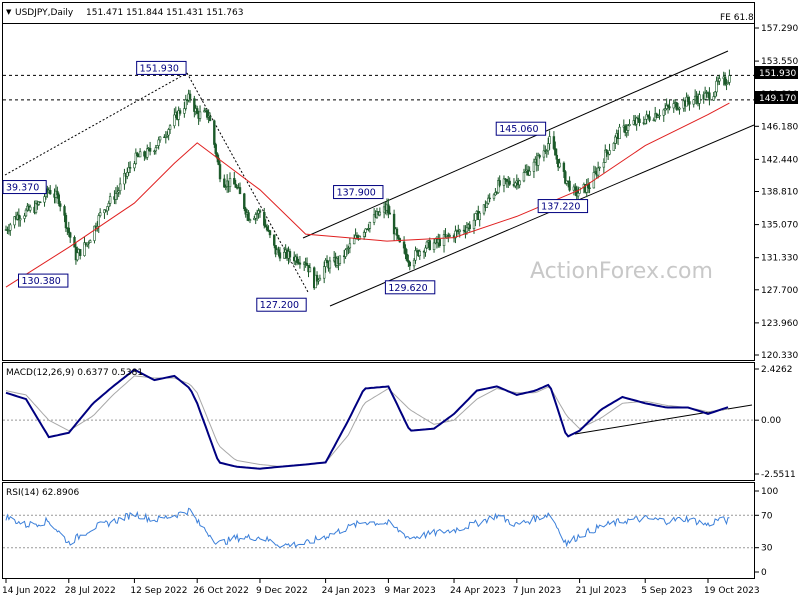  What do you see at coordinates (764, 573) in the screenshot?
I see `rsi-axis-label: 0` at bounding box center [764, 573].